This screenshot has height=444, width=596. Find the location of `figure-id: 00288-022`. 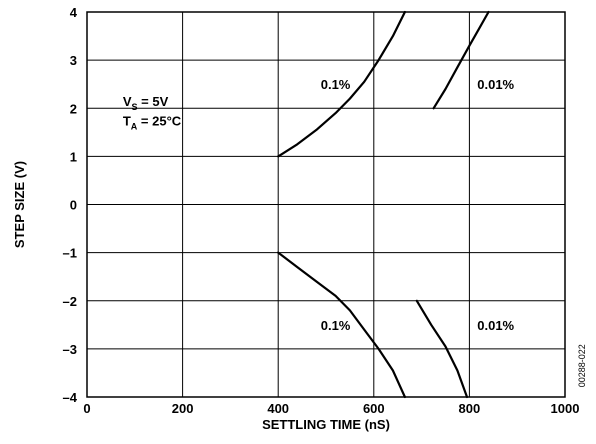

figure-id: 00288-022 is located at coordinates (582, 365).